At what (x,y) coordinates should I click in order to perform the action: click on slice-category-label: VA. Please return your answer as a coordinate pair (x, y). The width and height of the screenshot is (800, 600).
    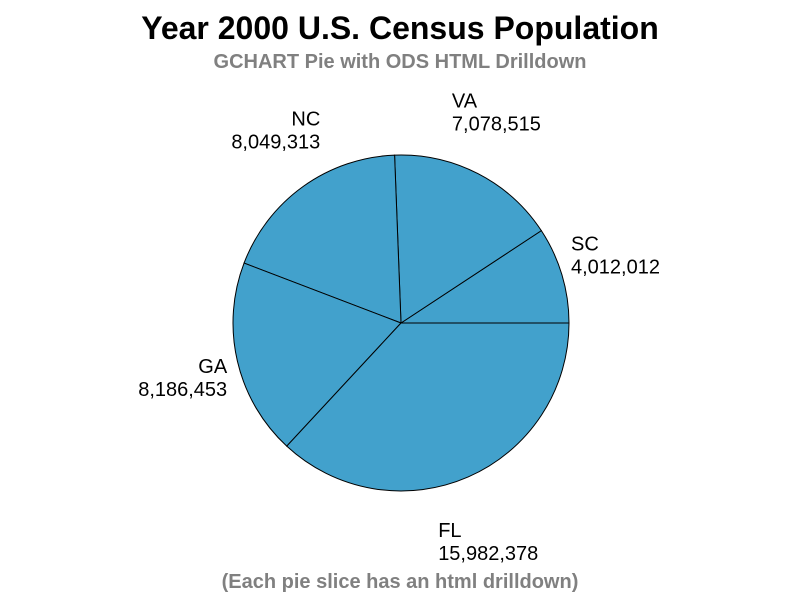
    Looking at the image, I should click on (465, 101).